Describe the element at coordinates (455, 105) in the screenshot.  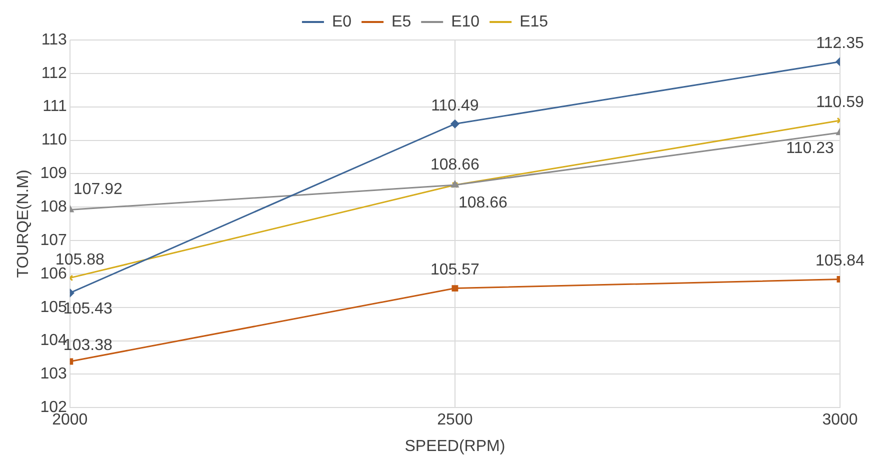
I see `data-label: 110.49` at that location.